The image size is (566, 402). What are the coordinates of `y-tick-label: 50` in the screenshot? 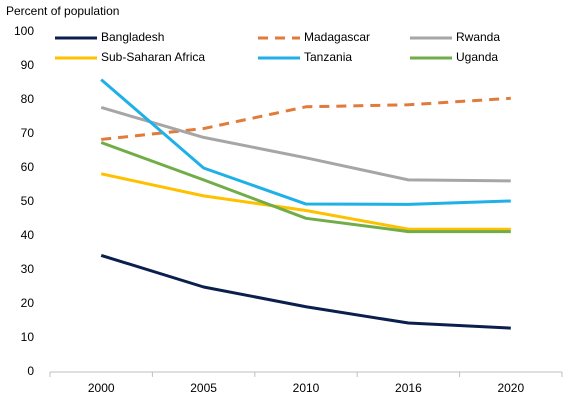 It's located at (28, 201).